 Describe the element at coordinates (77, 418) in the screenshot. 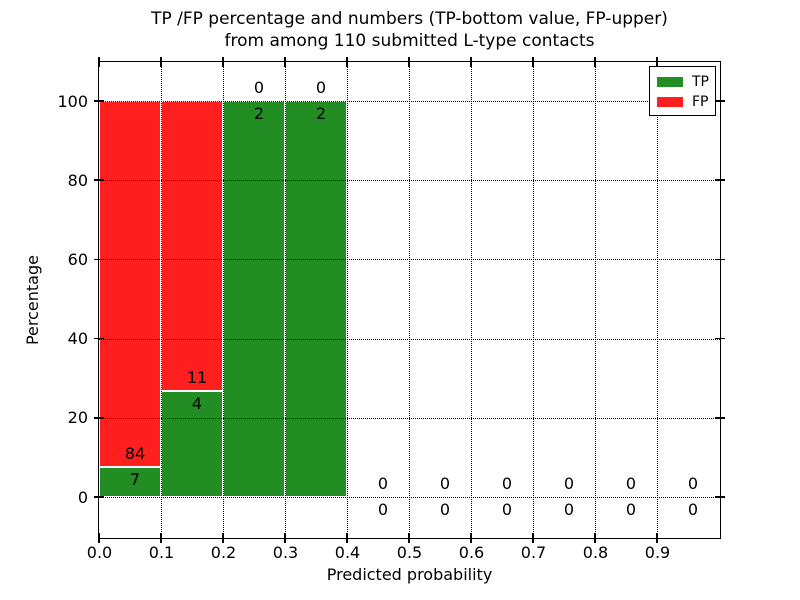

I see `y-tick-label: 20` at that location.